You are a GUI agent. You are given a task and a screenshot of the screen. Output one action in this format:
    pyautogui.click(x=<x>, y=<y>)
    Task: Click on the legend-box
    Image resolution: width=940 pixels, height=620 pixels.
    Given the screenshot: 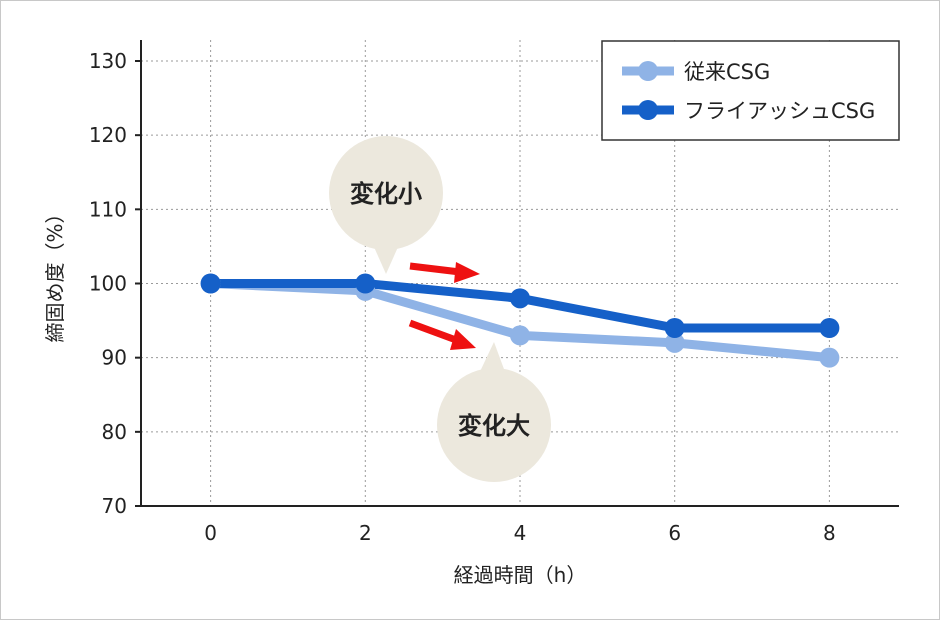 What is the action you would take?
    pyautogui.click(x=750, y=90)
    